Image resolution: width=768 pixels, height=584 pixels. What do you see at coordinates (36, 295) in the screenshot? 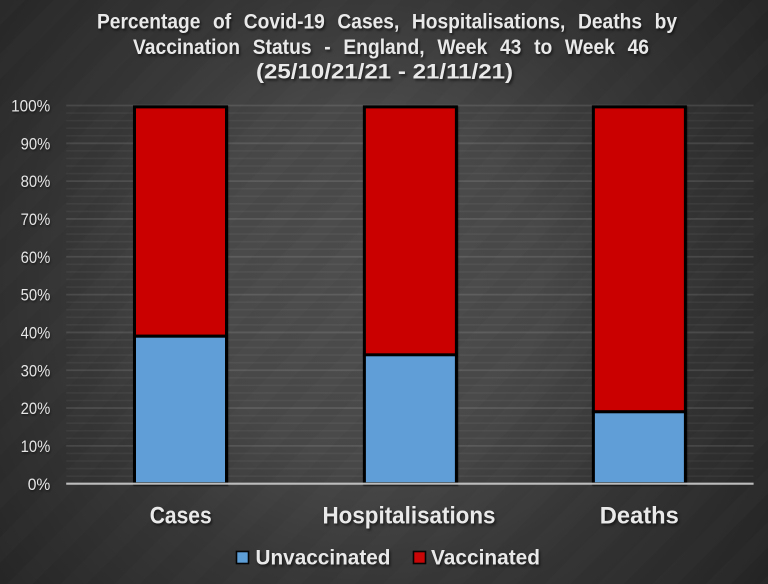
I see `svg-text: 50%` at bounding box center [36, 295].